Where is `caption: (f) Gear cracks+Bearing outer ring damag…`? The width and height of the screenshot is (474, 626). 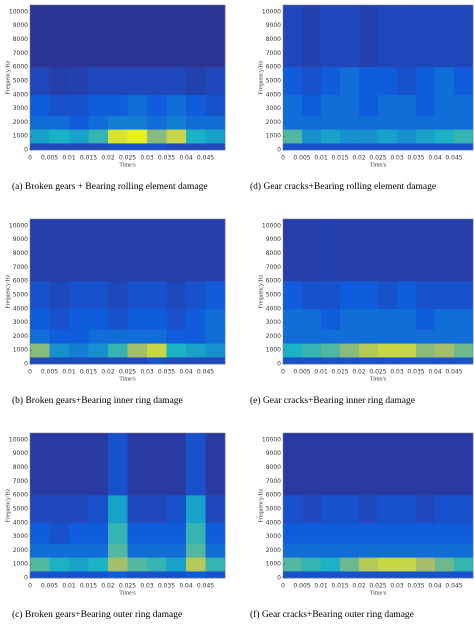
caption: (f) Gear cracks+Bearing outer ring damag… is located at coordinates (332, 614).